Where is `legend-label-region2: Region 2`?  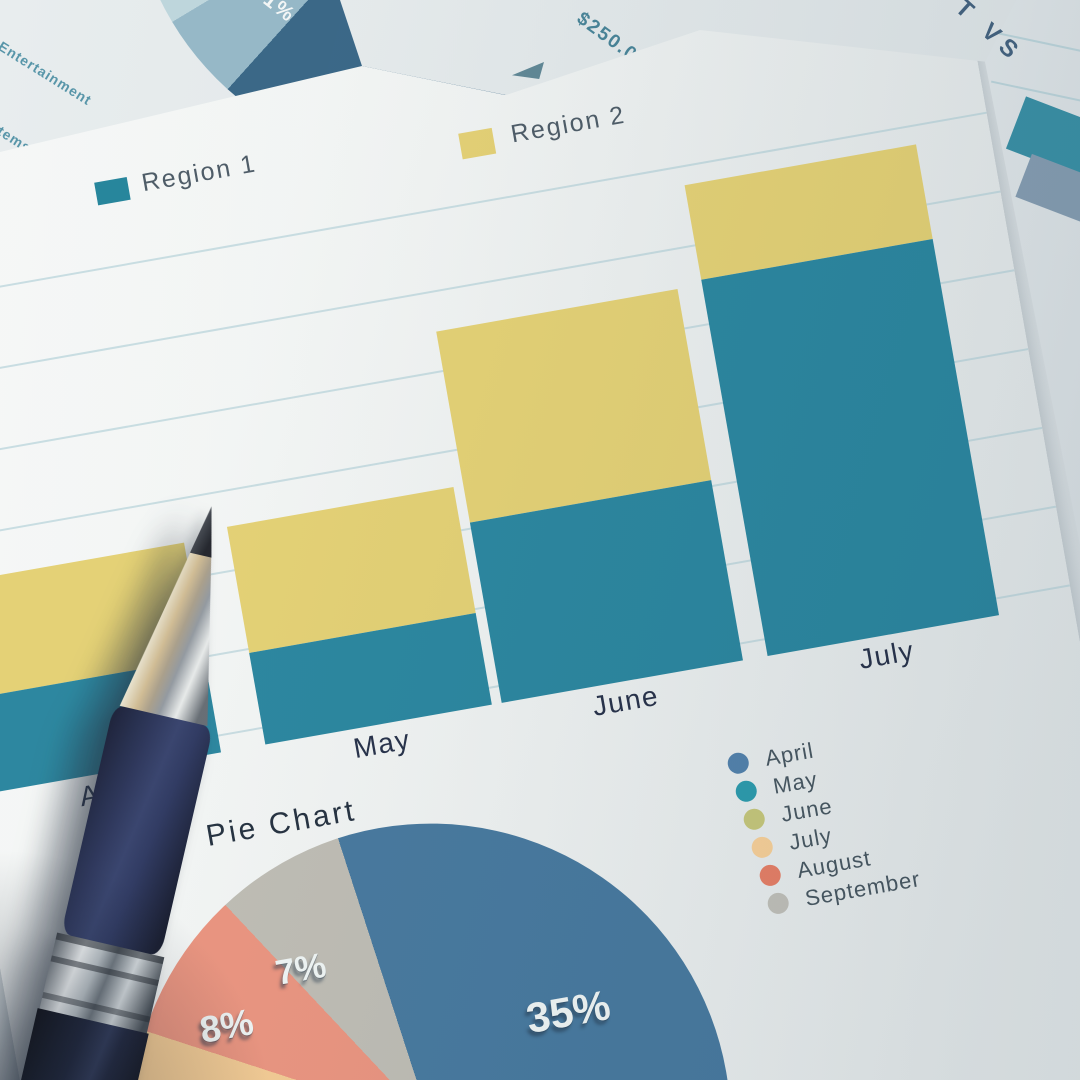
legend-label-region2: Region 2 is located at coordinates (568, 124).